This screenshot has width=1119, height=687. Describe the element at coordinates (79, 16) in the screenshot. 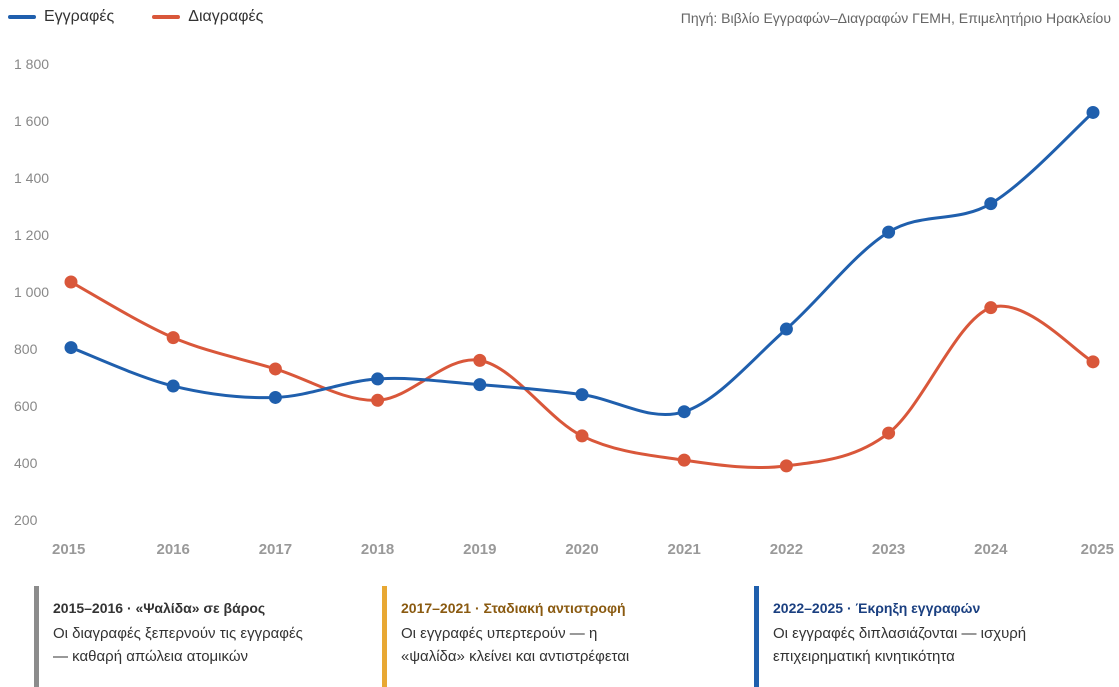

I see `legend-label-registrations: Εγγραφές` at that location.